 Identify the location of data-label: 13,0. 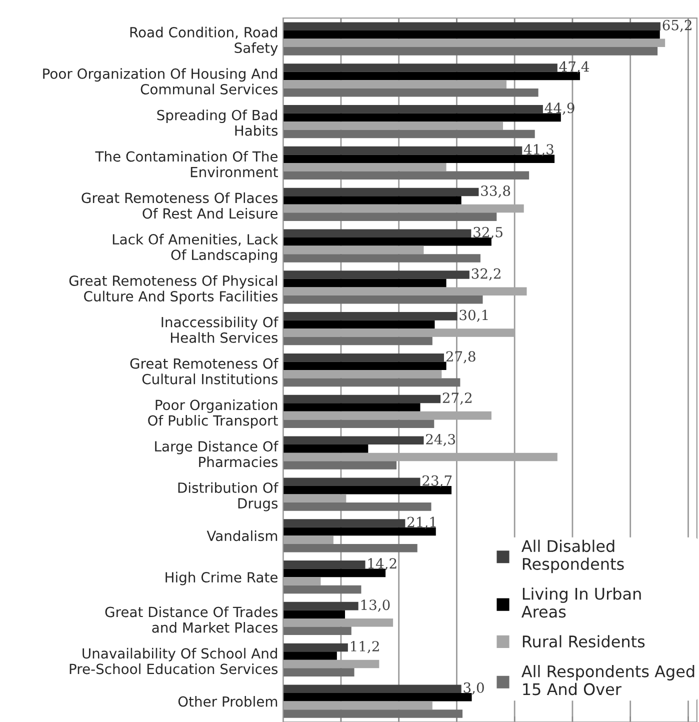
(375, 606).